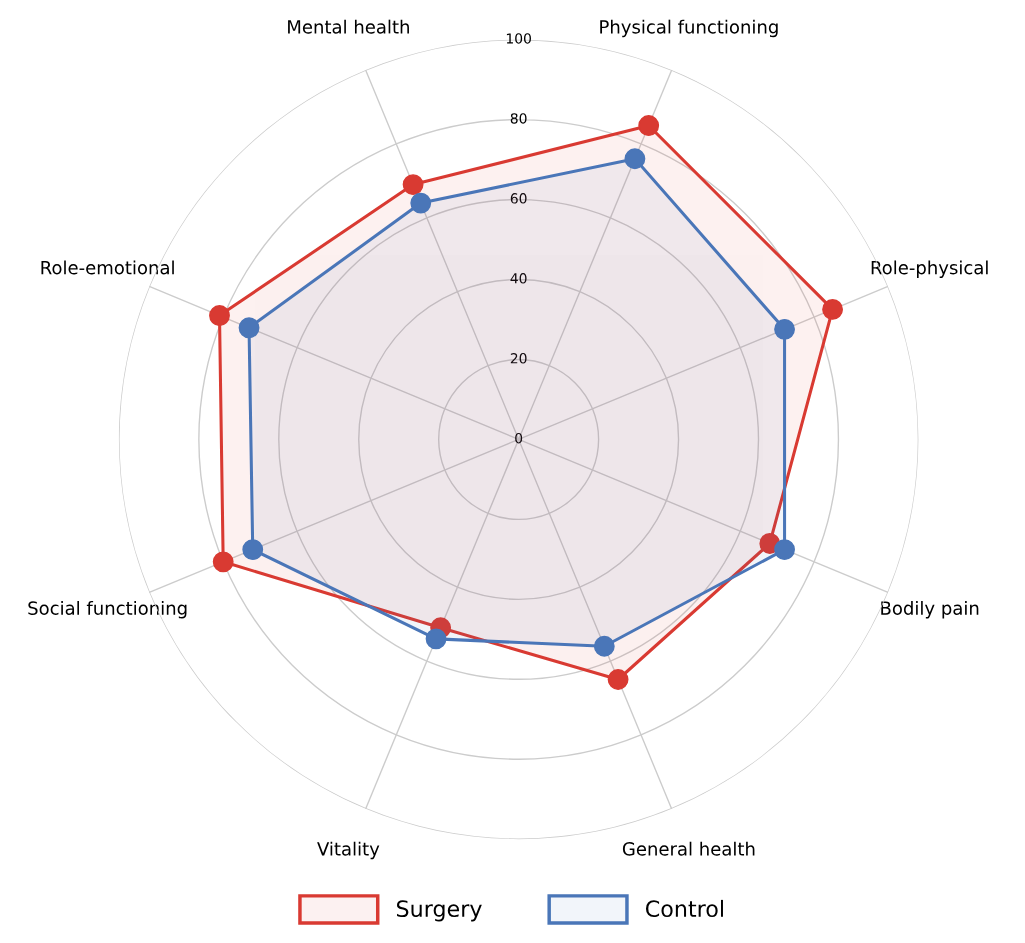 The height and width of the screenshot is (943, 1025). I want to click on spoke-label: Role-emotional, so click(107, 267).